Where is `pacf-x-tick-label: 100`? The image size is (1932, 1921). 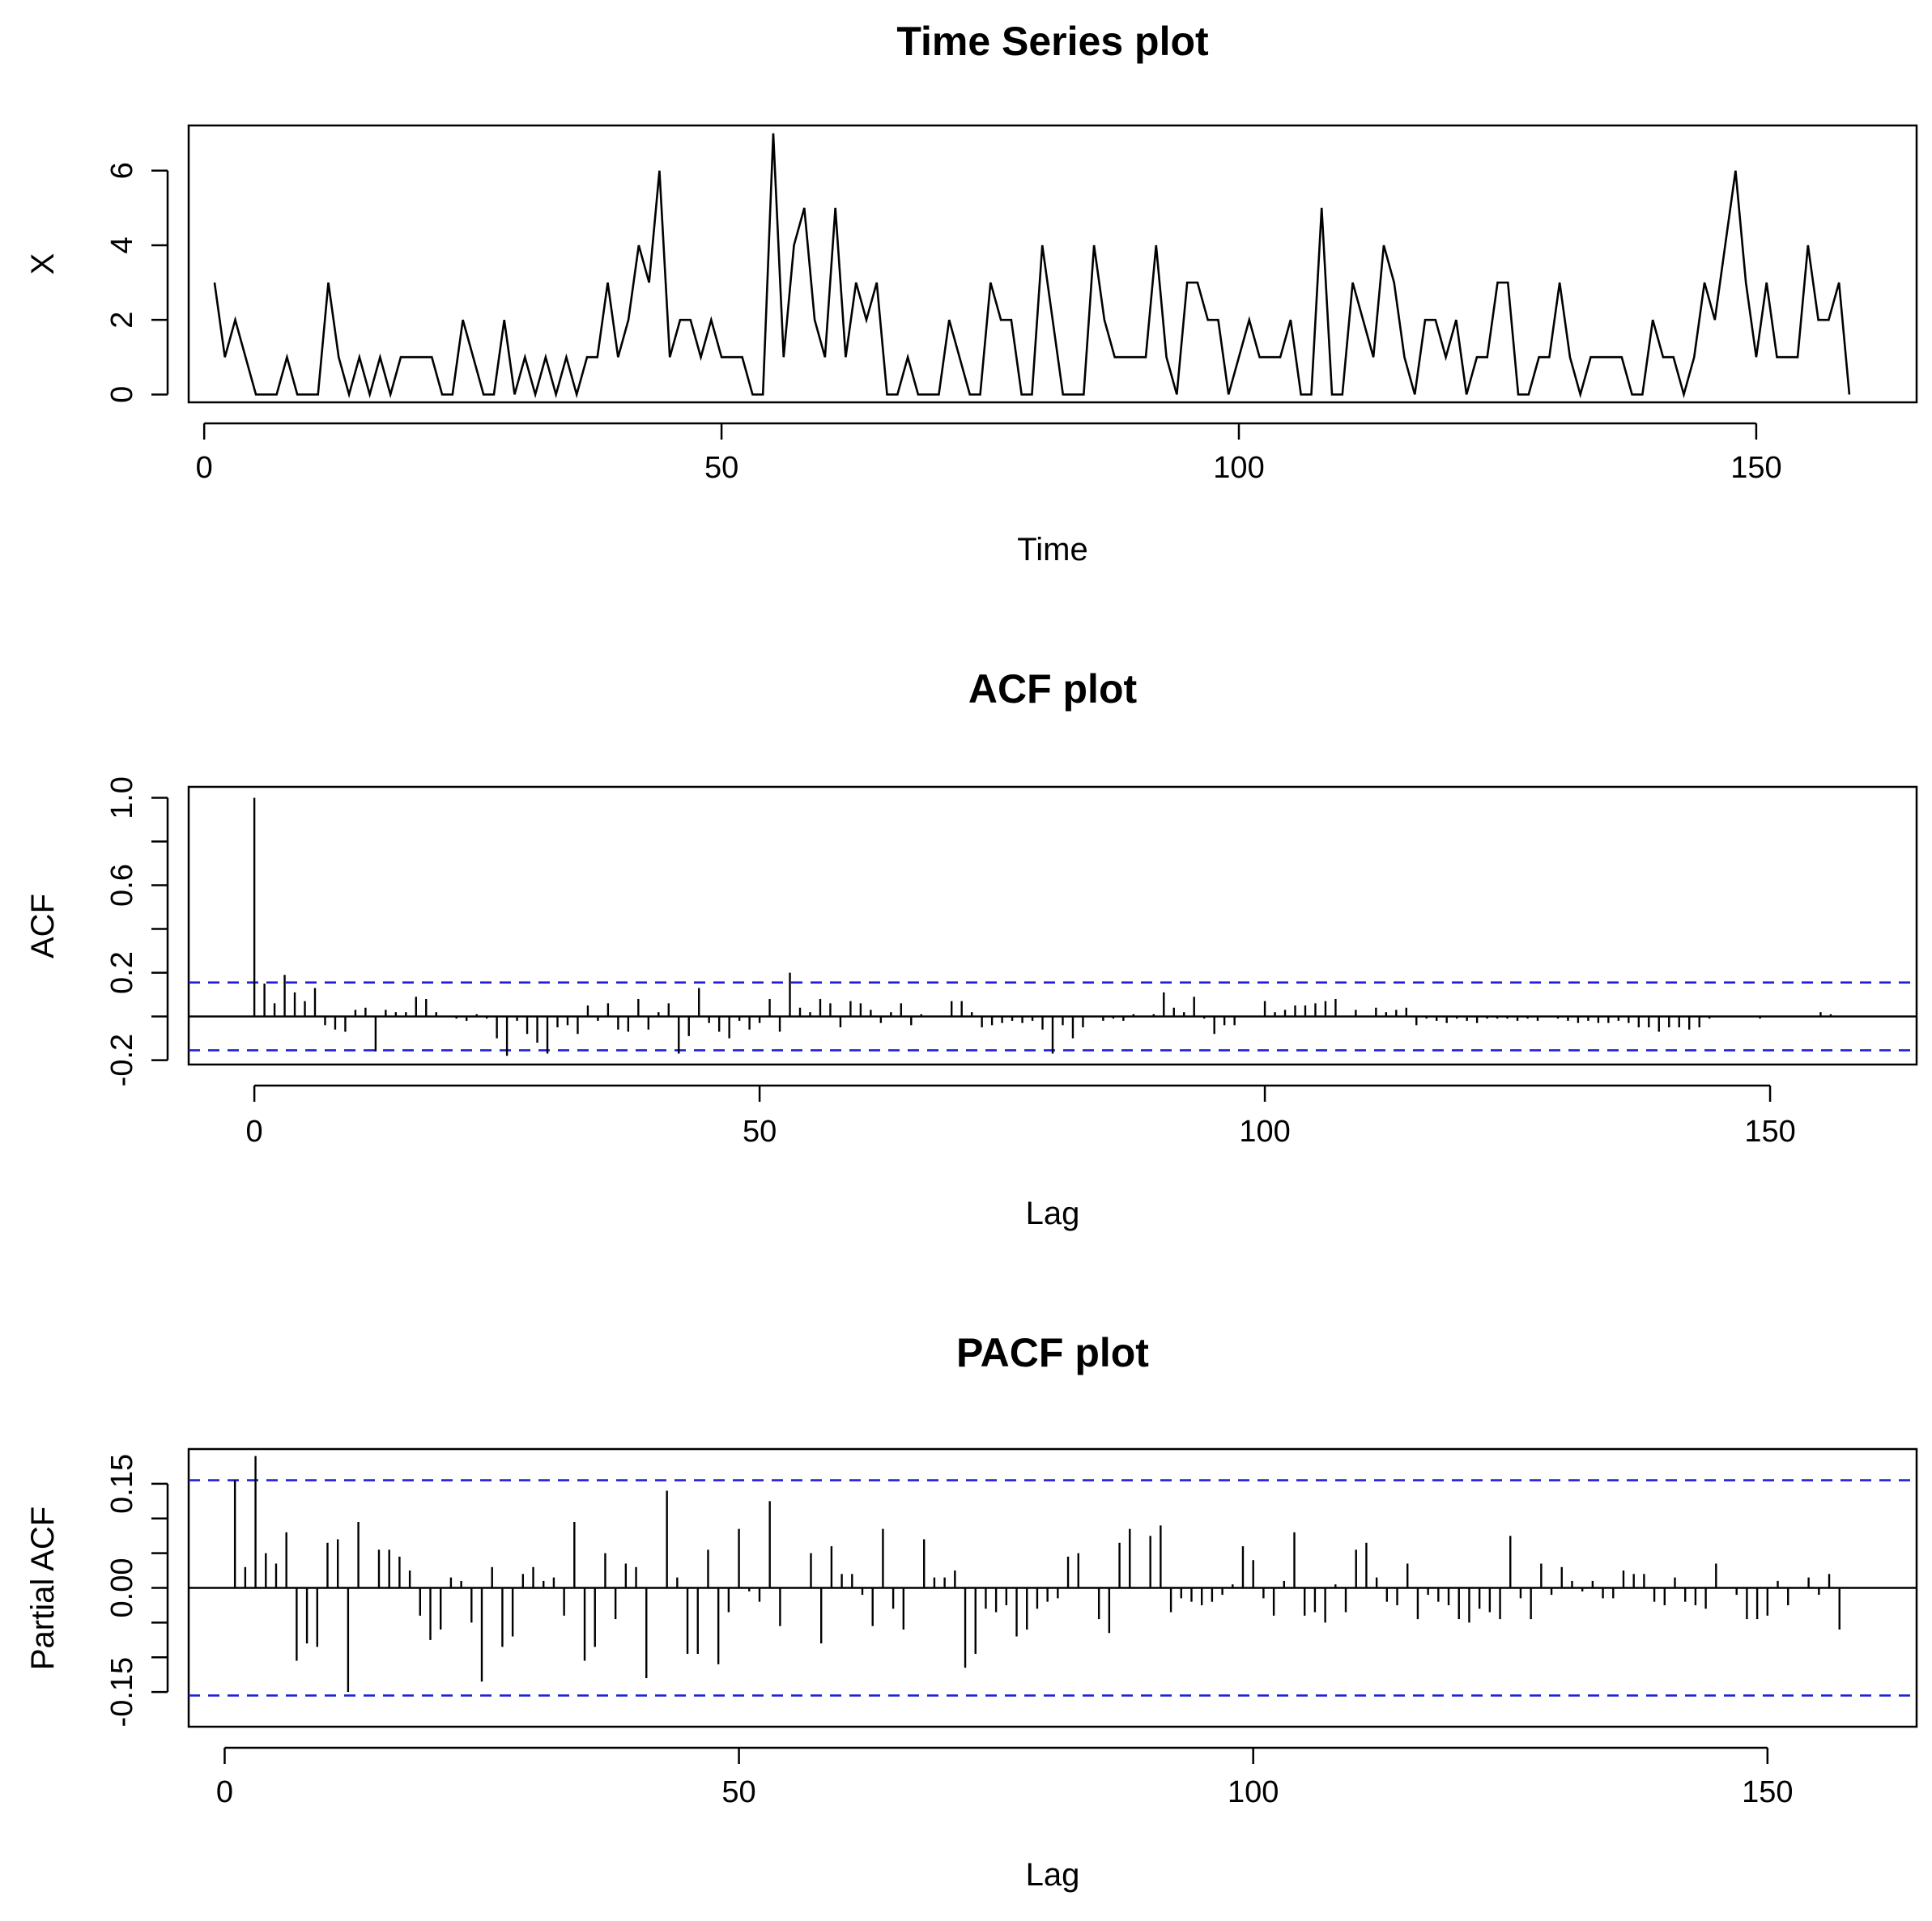
pacf-x-tick-label: 100 is located at coordinates (1253, 1792).